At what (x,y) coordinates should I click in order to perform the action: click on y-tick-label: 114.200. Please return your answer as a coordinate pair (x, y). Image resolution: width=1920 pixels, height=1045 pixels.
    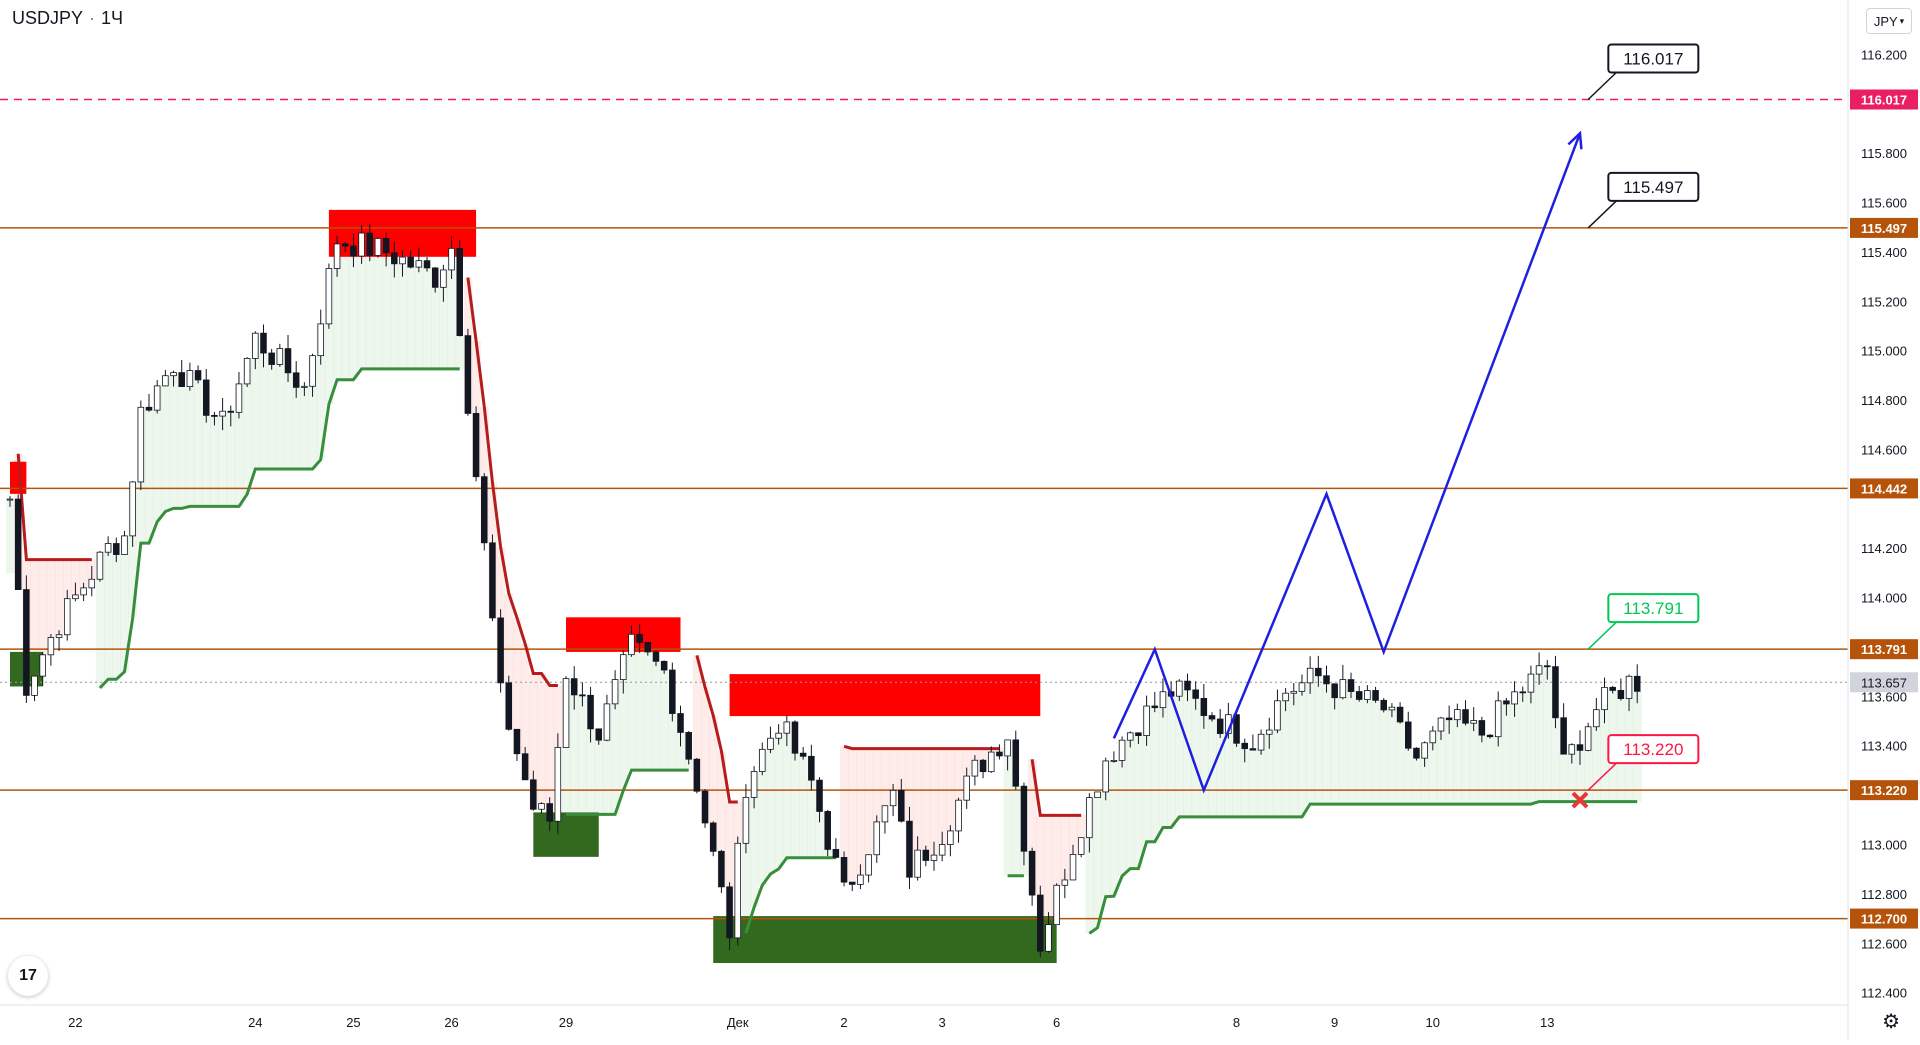
    Looking at the image, I should click on (1884, 548).